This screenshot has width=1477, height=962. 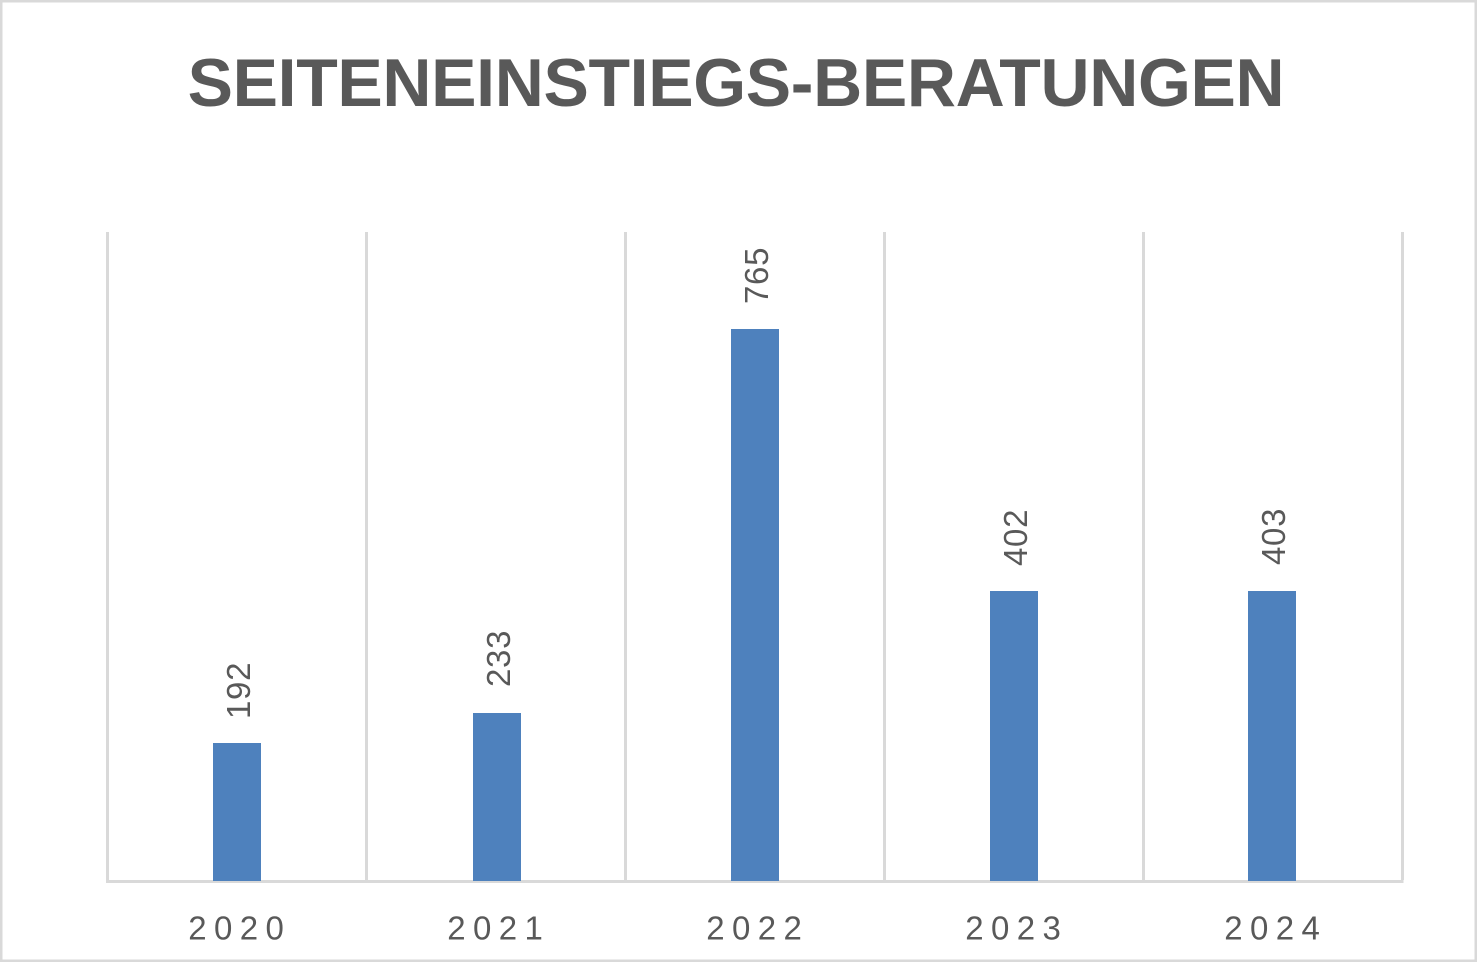 I want to click on svg-text: 192, so click(x=238, y=690).